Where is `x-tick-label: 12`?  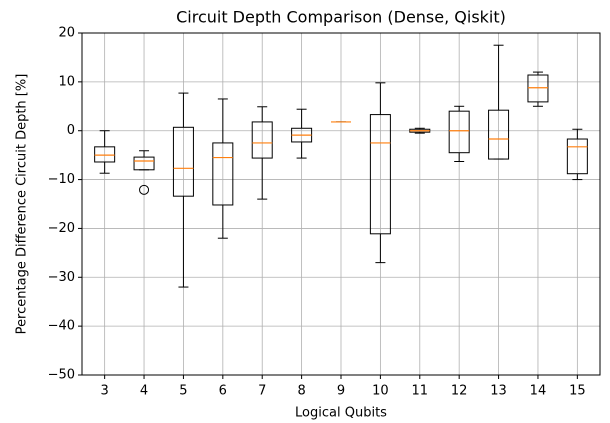
x-tick-label: 12 is located at coordinates (459, 391).